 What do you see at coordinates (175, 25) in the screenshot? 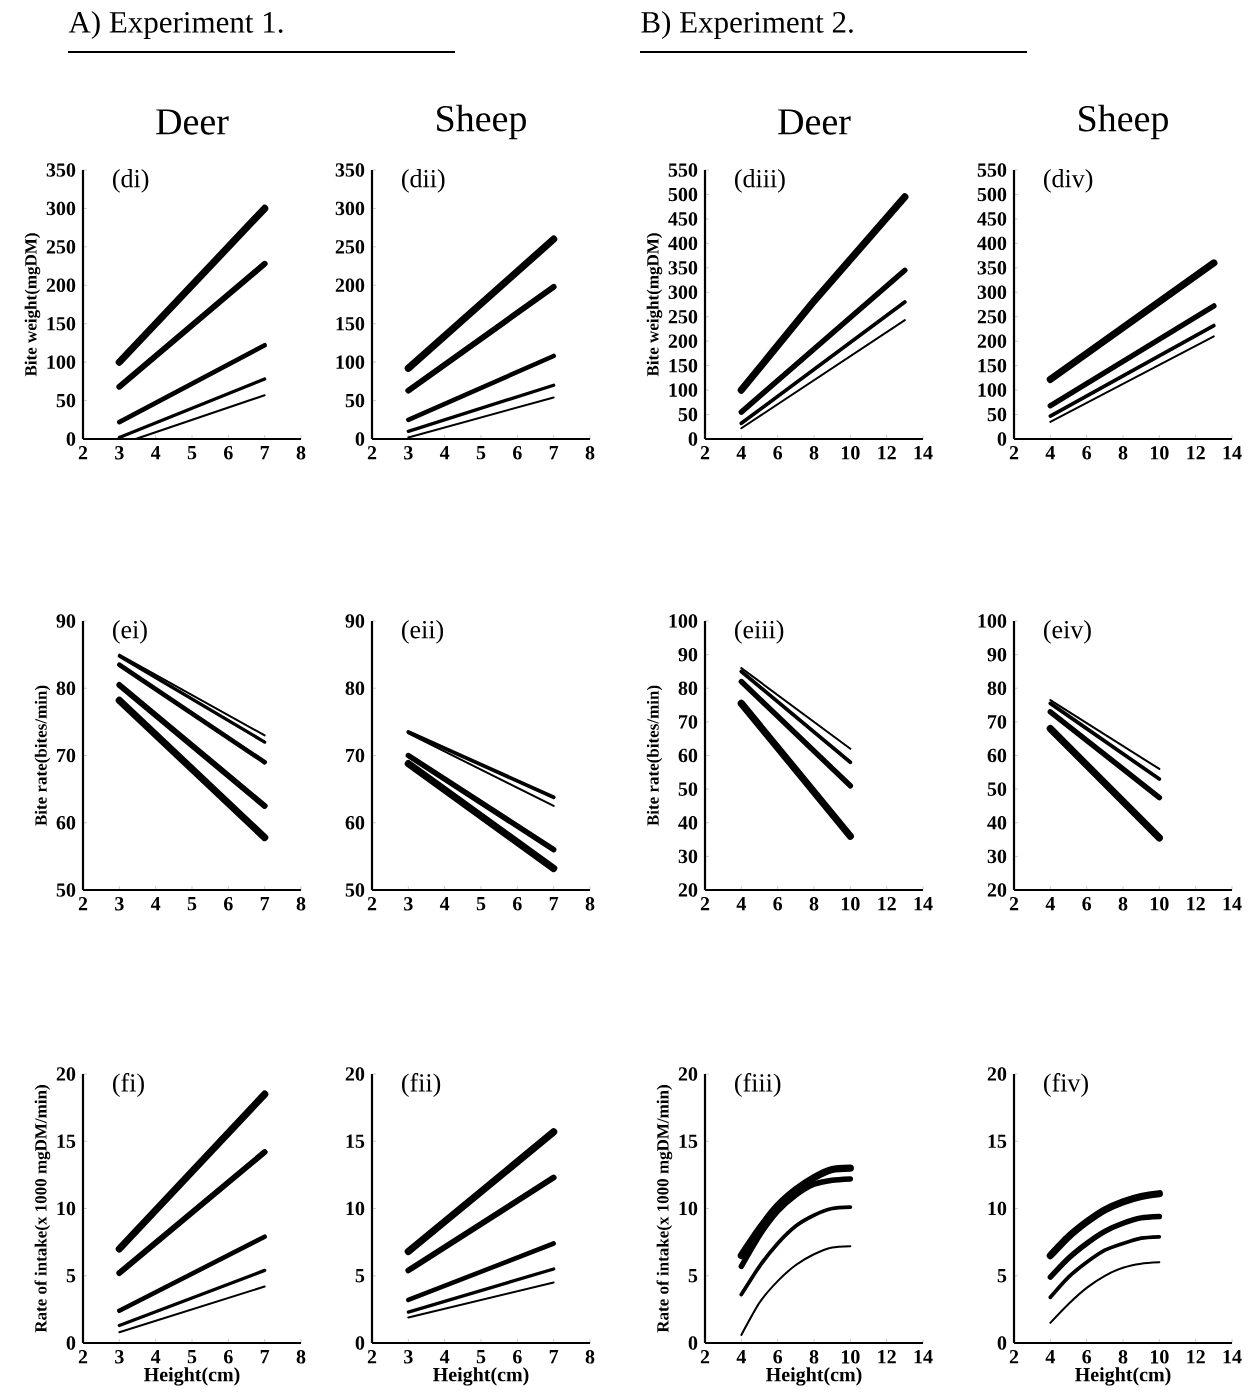
I see `text: A) Experiment 1.` at bounding box center [175, 25].